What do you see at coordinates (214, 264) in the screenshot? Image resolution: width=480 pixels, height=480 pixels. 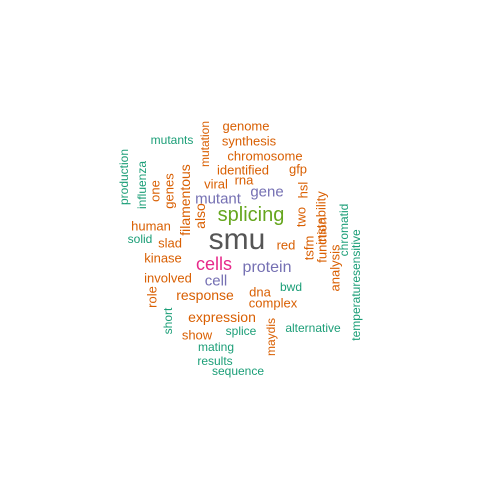 I see `word-cells: cells` at bounding box center [214, 264].